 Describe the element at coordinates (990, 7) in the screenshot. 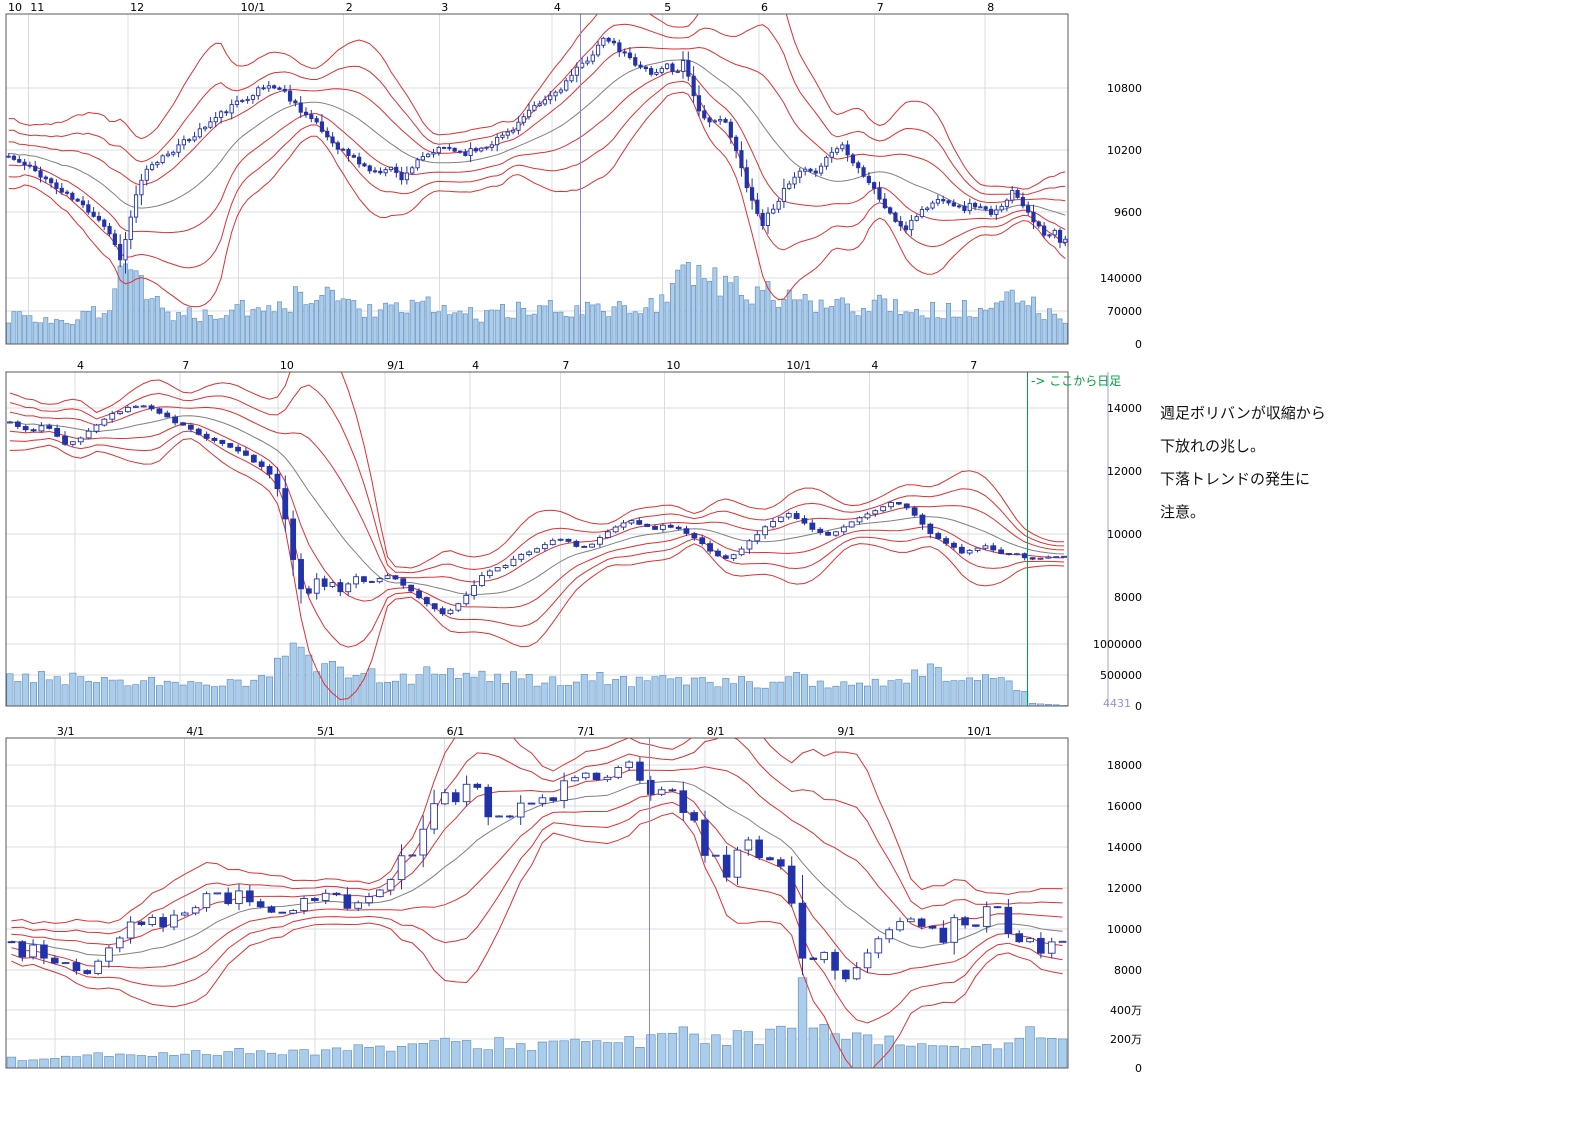

I see `x-axis-label: 8` at that location.